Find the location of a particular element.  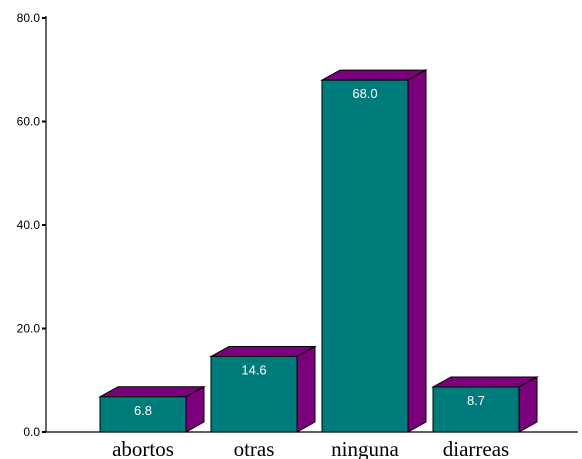

bar-data-label: 8.7 is located at coordinates (476, 400).